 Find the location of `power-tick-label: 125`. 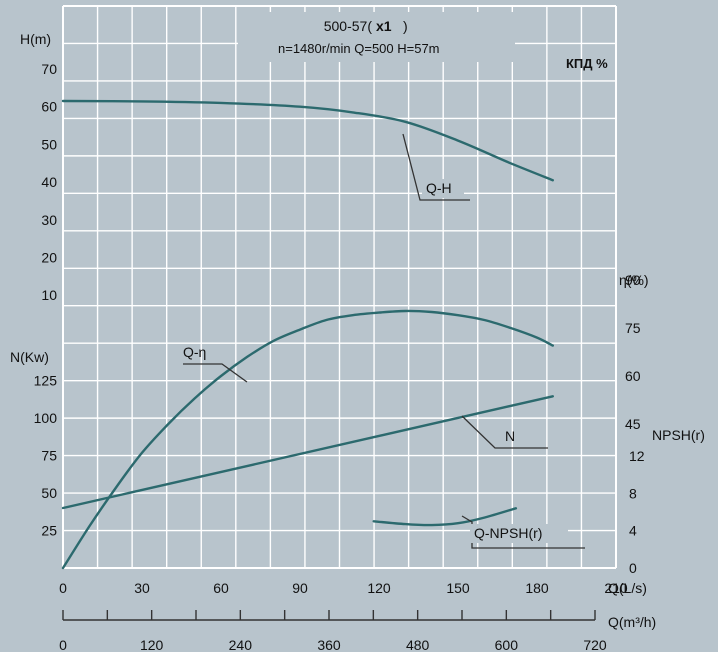

power-tick-label: 125 is located at coordinates (46, 381).